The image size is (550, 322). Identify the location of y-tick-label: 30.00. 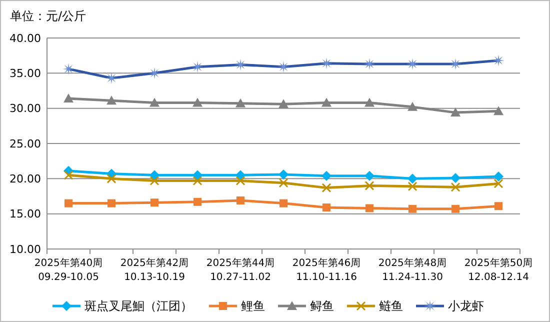
(25, 109).